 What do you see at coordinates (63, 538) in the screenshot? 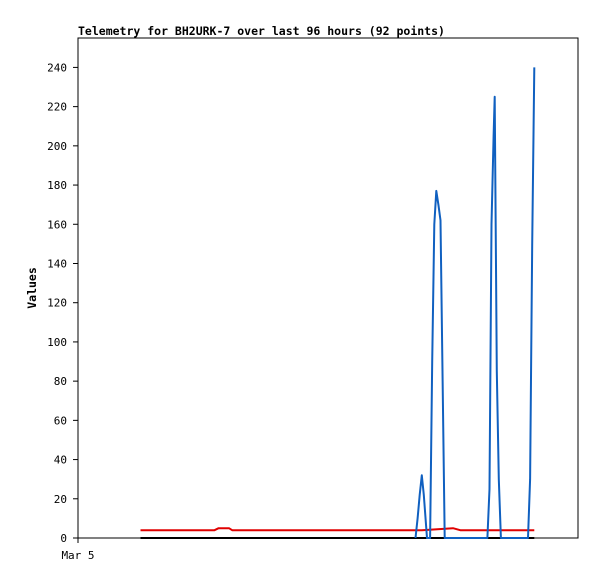
I see `y-tick-label: 0` at bounding box center [63, 538].